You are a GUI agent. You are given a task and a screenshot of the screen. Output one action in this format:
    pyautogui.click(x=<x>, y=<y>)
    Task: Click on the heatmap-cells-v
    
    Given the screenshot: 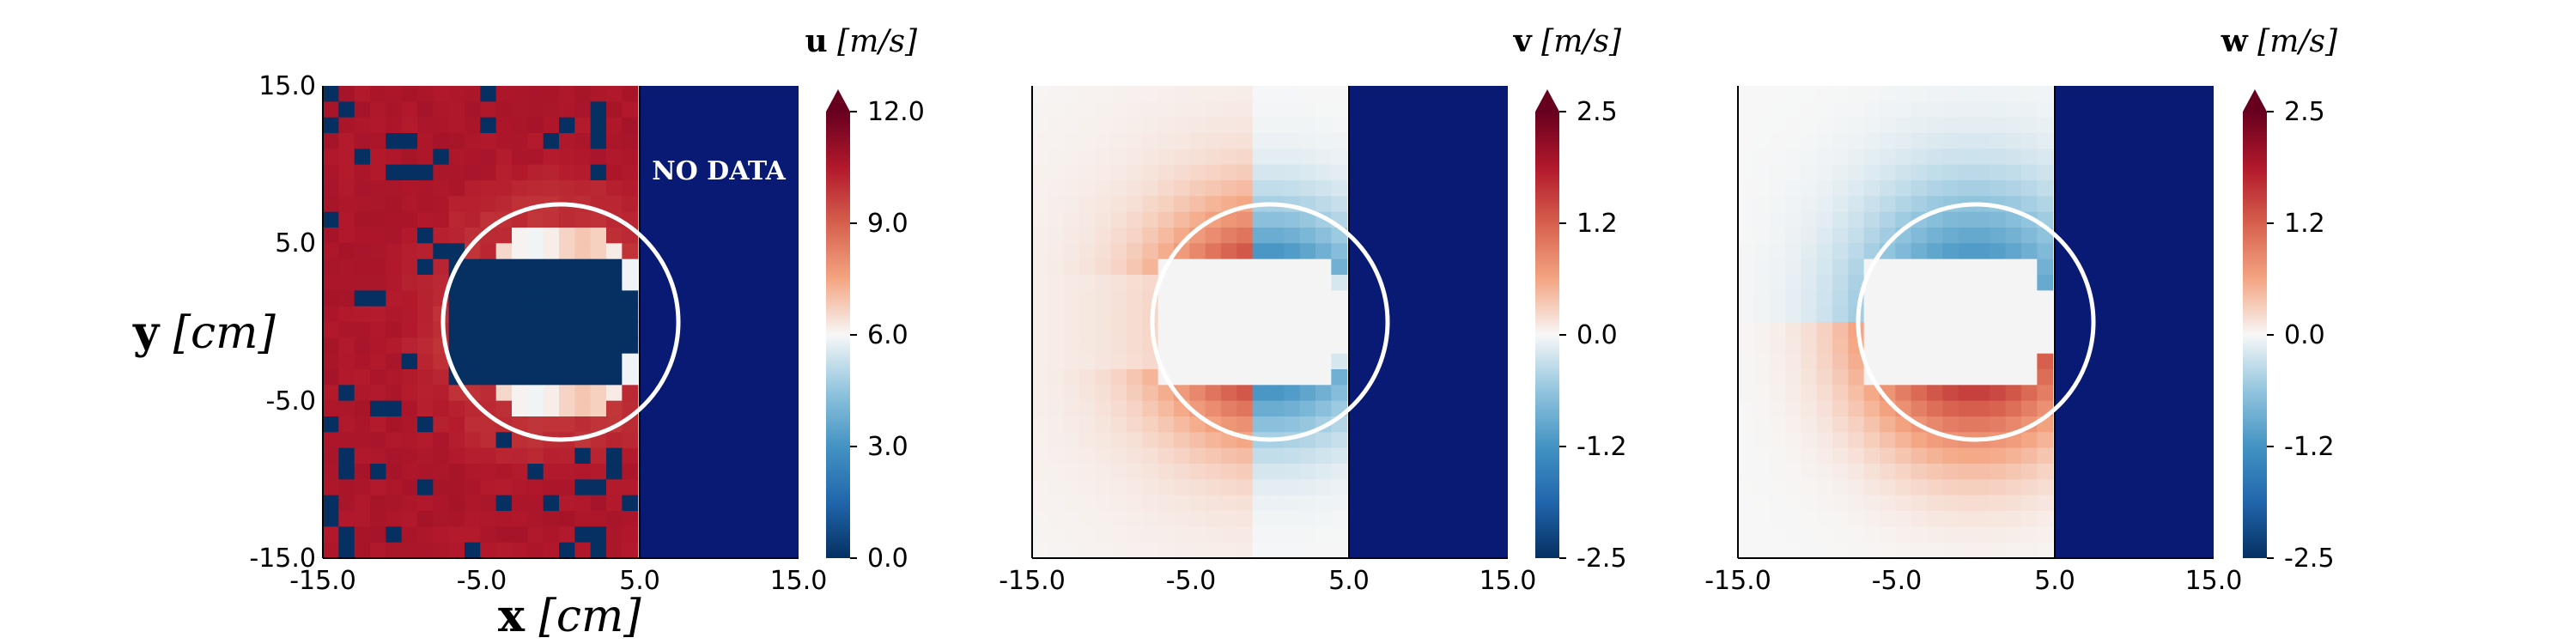 What is the action you would take?
    pyautogui.click(x=1190, y=323)
    